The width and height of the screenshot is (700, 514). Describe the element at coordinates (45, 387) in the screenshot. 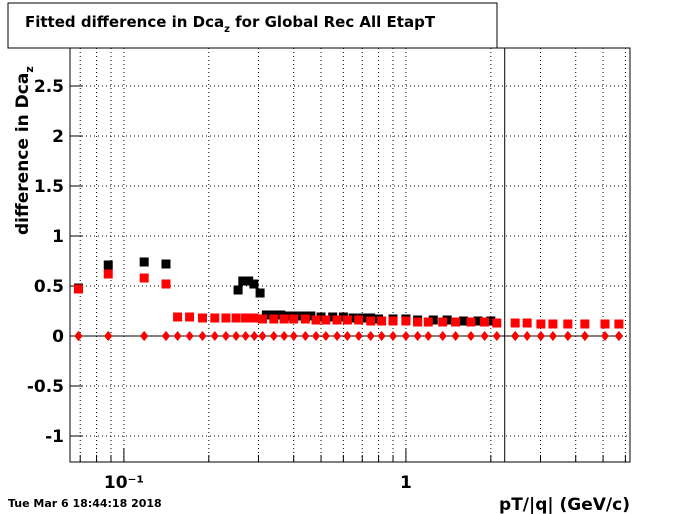

I see `y-tick-label: -0.5` at that location.